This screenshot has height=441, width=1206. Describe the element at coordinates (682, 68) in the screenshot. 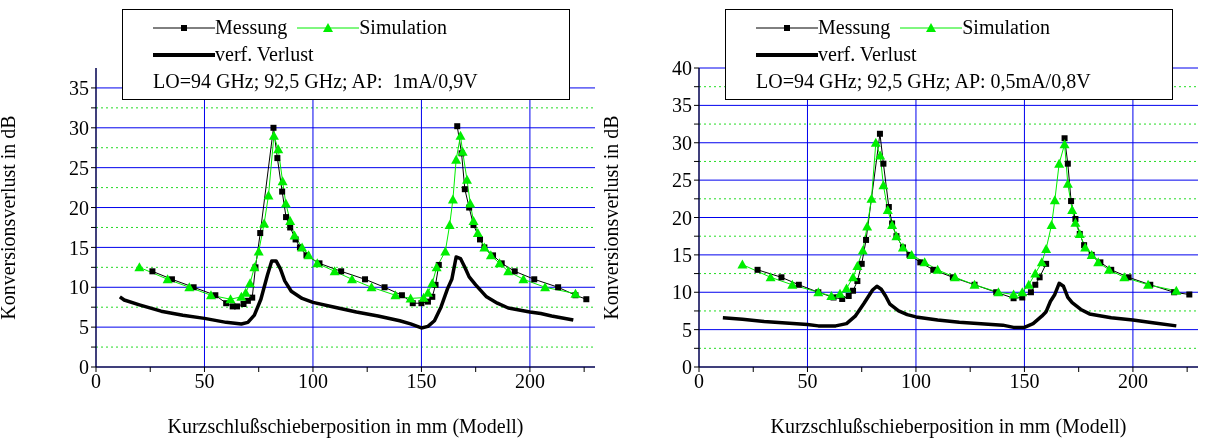

I see `y-tick-label: 40` at that location.